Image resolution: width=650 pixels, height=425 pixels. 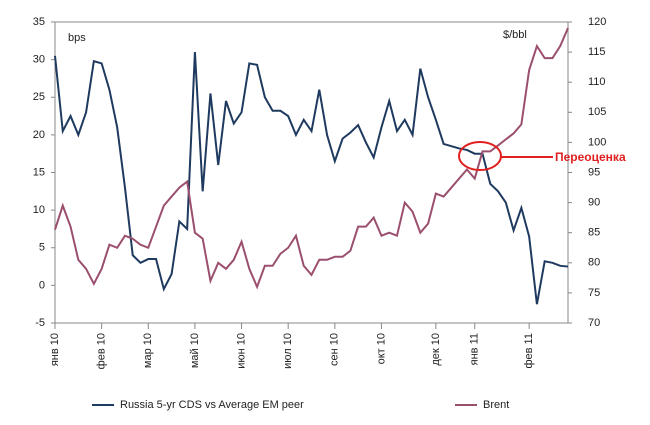 I want to click on x-tick-label: янв 11, so click(x=475, y=349).